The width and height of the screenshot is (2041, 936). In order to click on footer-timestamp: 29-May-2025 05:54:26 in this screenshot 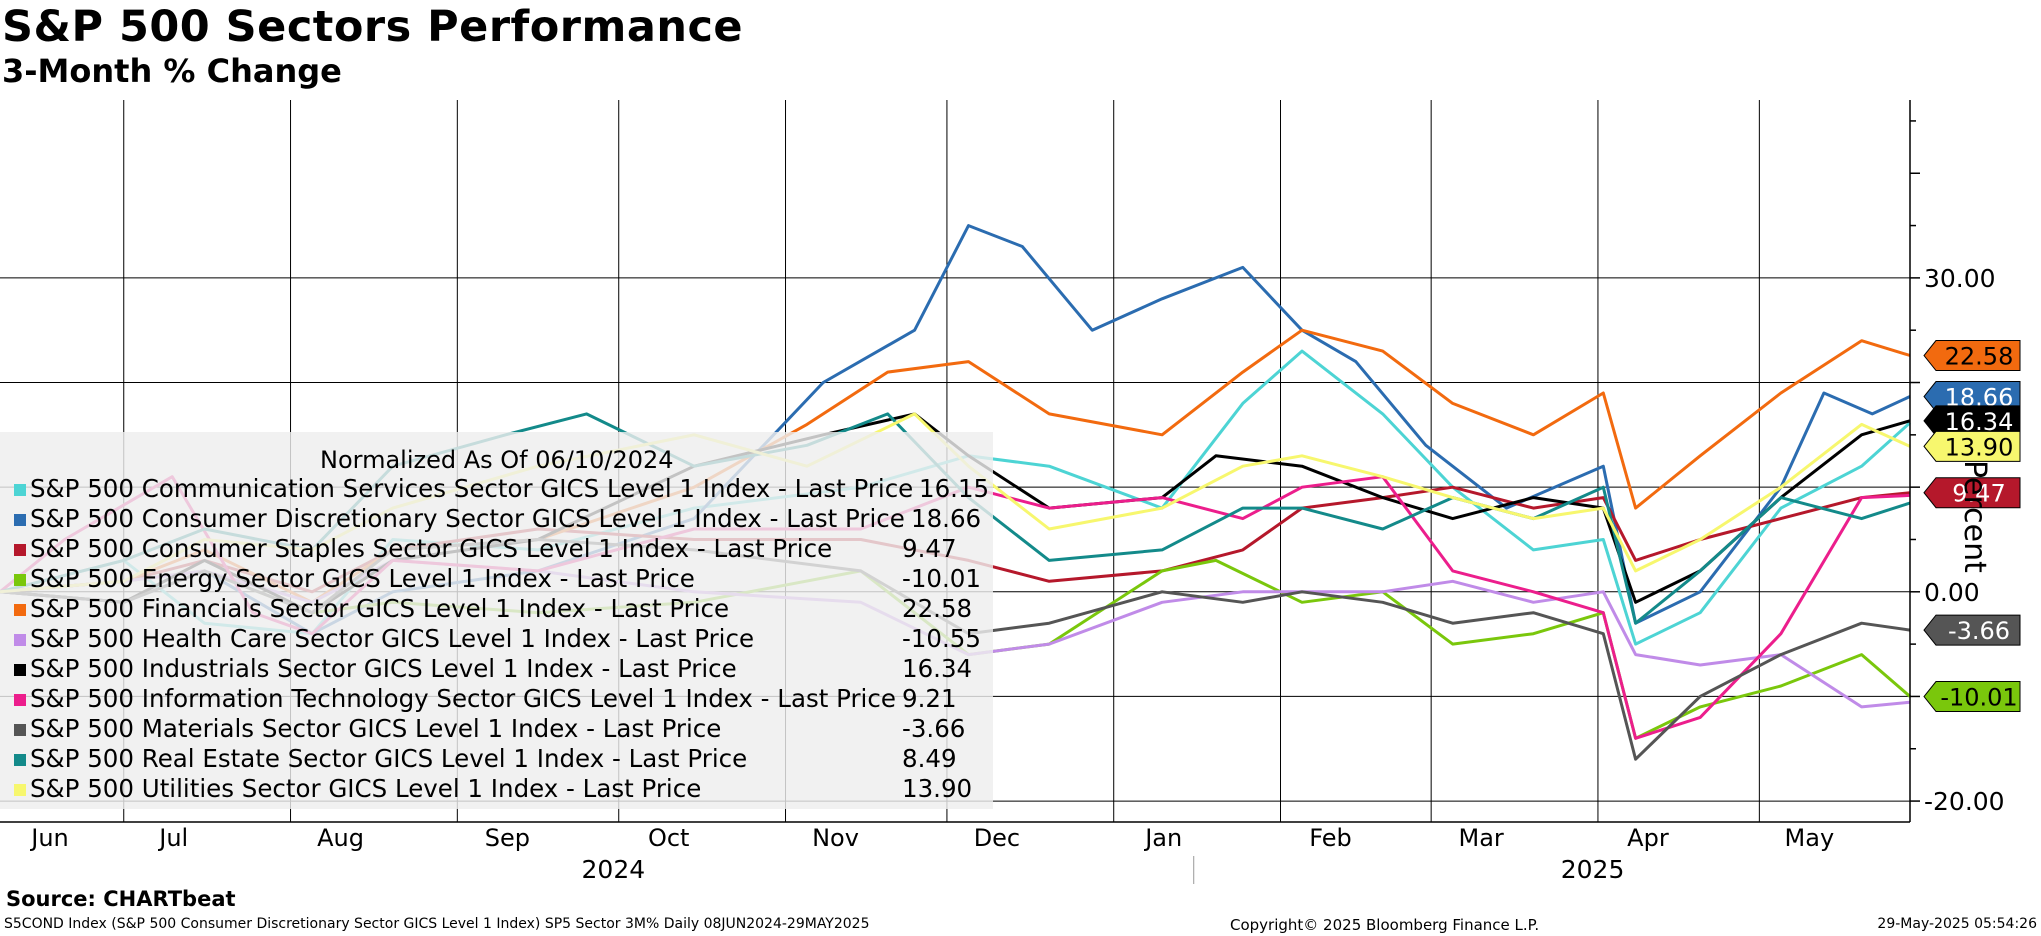, I will do `click(1957, 924)`.